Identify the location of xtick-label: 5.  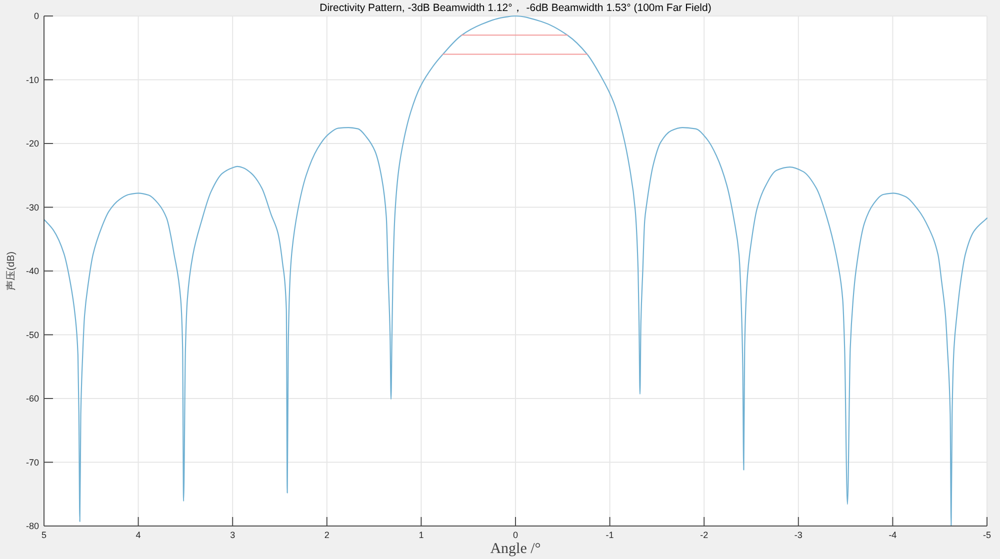
(44, 535).